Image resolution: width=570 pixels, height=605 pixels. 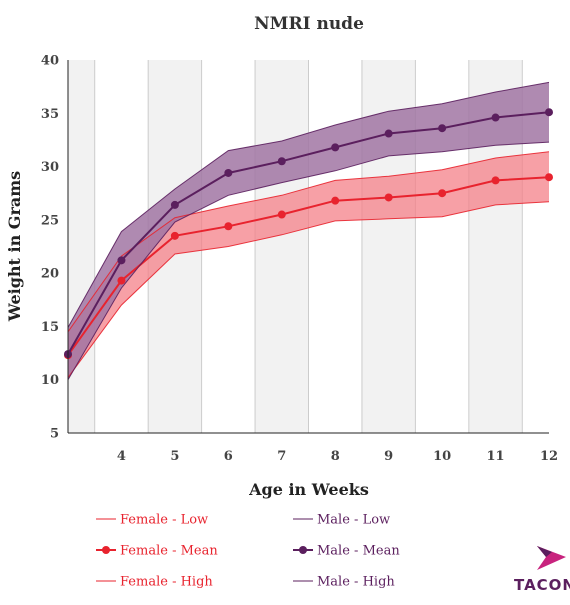 What do you see at coordinates (174, 456) in the screenshot?
I see `x-tick-label-1: 5` at bounding box center [174, 456].